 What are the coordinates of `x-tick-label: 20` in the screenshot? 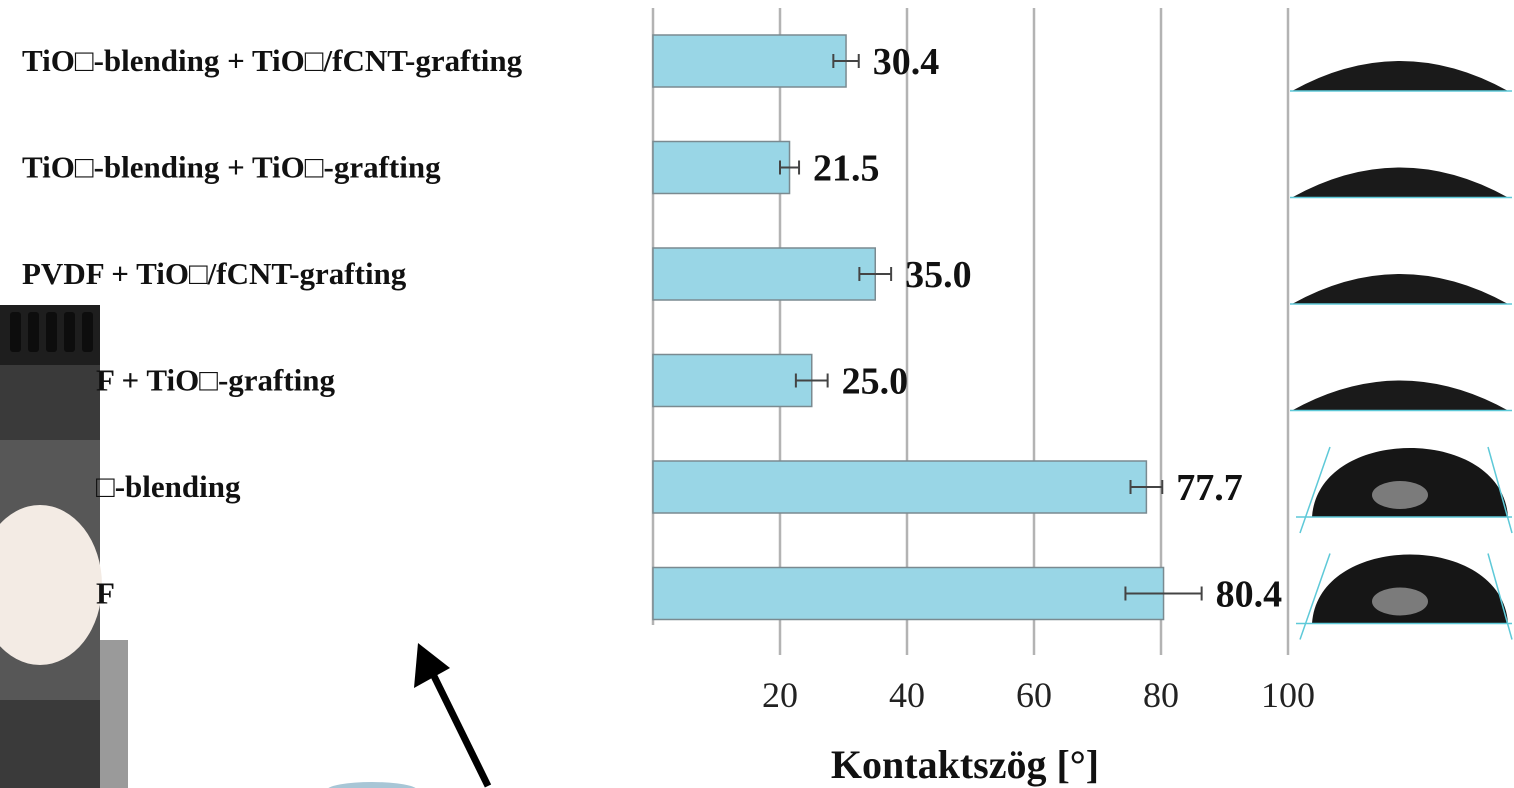 It's located at (780, 695).